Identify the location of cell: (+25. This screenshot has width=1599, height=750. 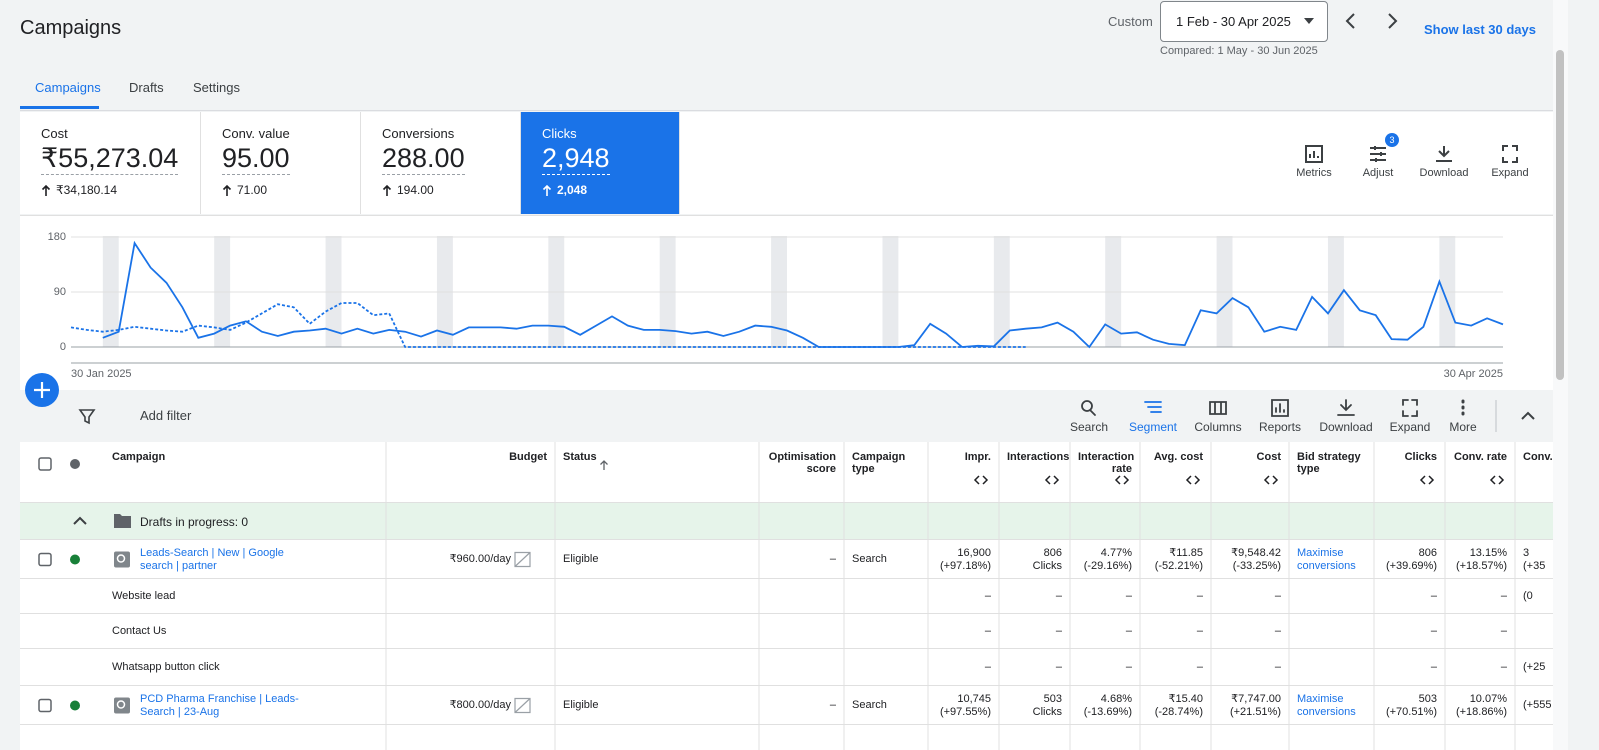
(1534, 667).